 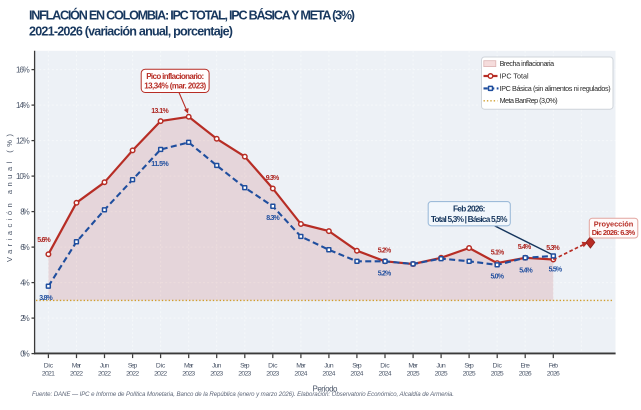 What do you see at coordinates (25, 282) in the screenshot?
I see `svg-text: 4%` at bounding box center [25, 282].